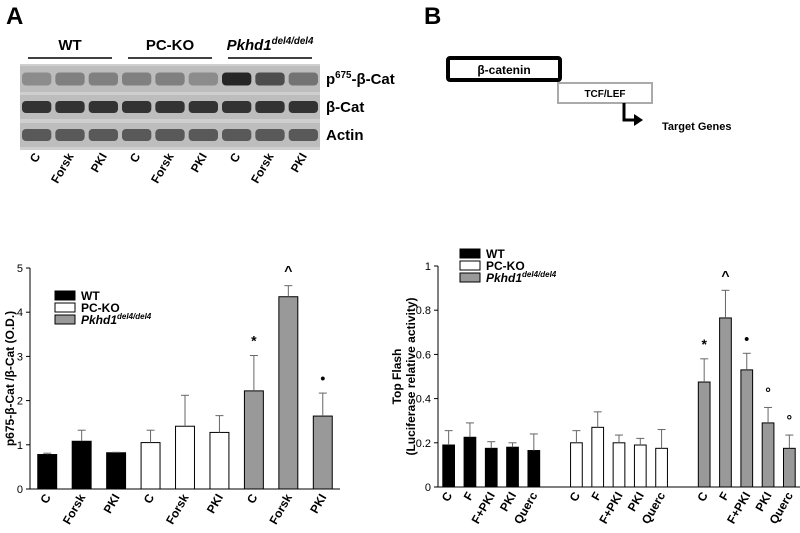 The image size is (800, 533). I want to click on panel-label: B, so click(432, 16).